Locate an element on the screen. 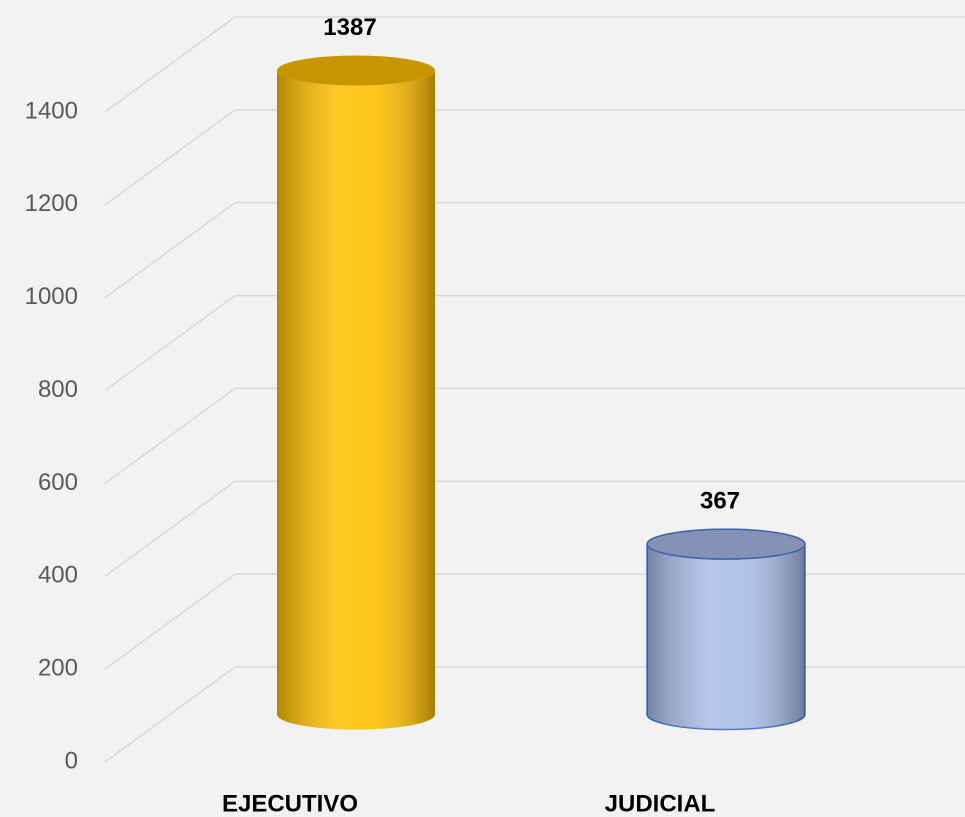  y-tick-label: 0 is located at coordinates (71, 760).